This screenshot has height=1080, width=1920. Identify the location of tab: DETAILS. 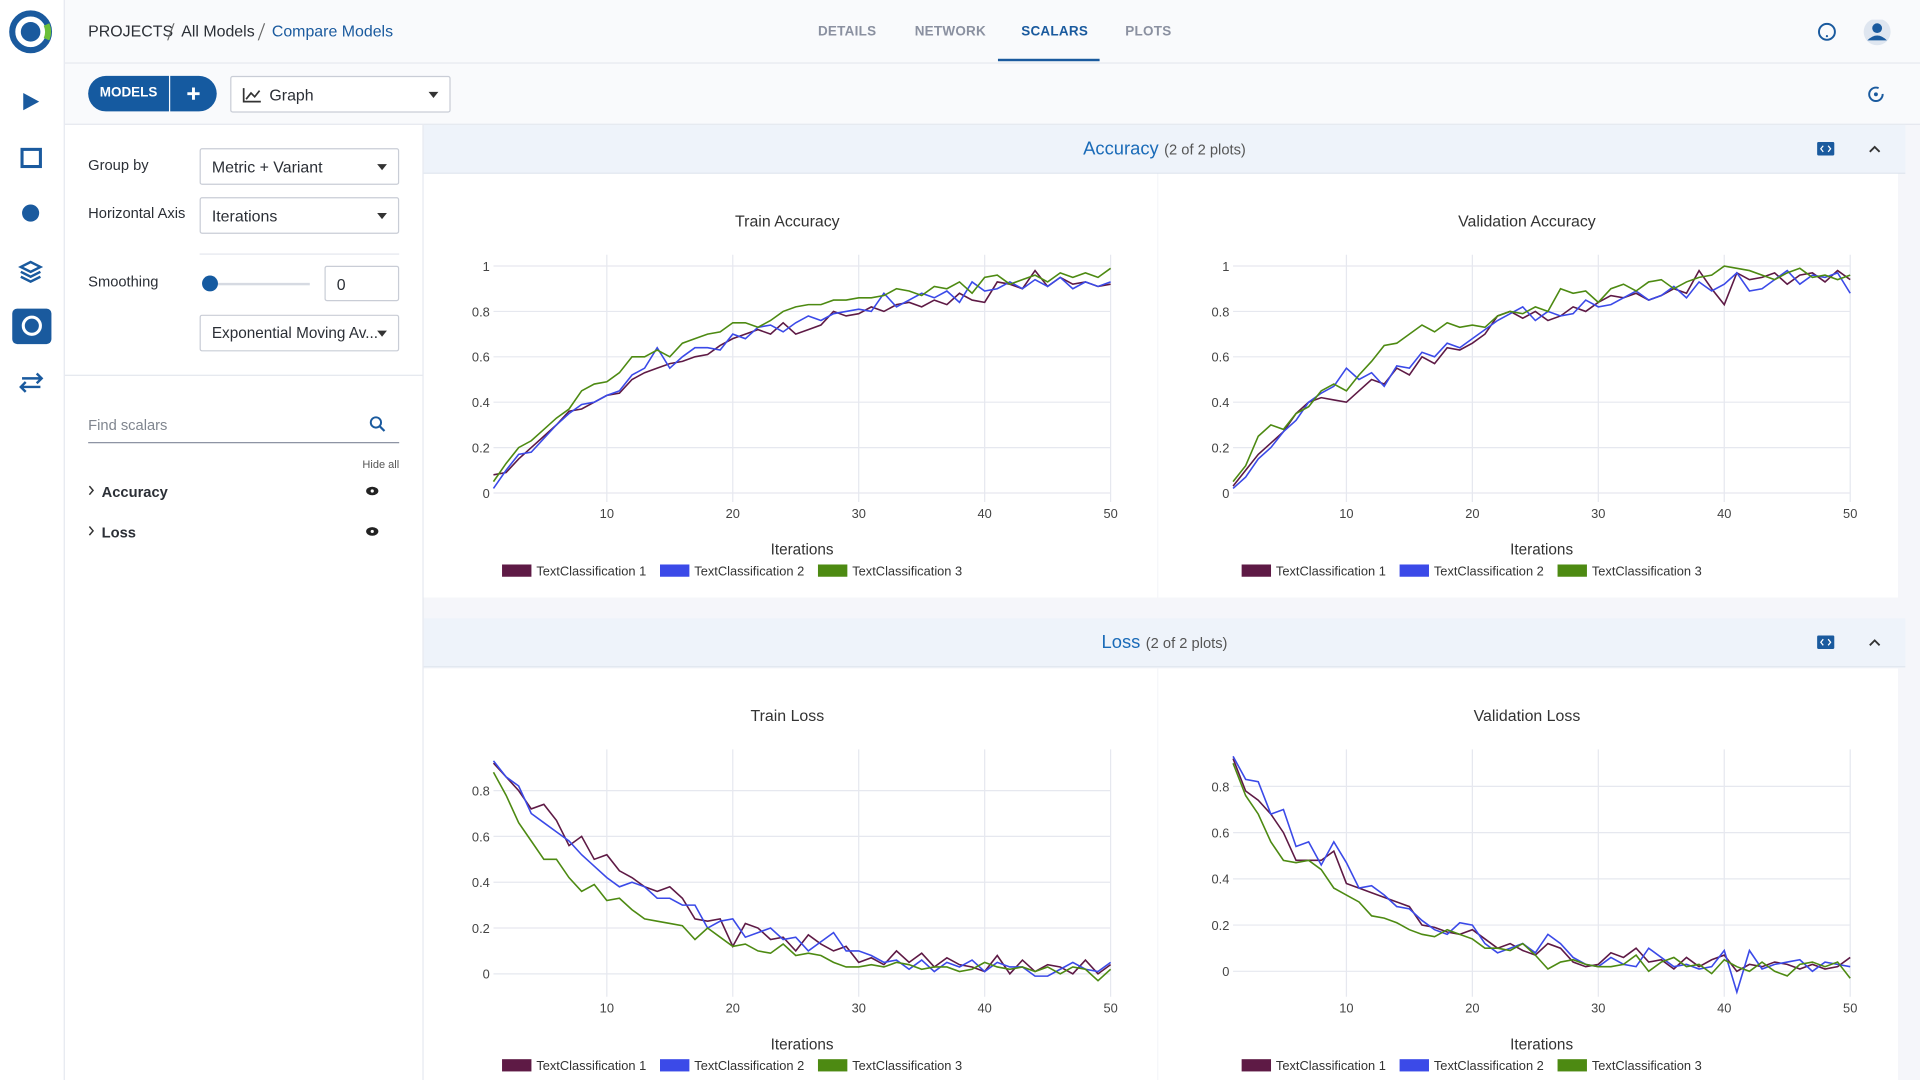
(847, 32).